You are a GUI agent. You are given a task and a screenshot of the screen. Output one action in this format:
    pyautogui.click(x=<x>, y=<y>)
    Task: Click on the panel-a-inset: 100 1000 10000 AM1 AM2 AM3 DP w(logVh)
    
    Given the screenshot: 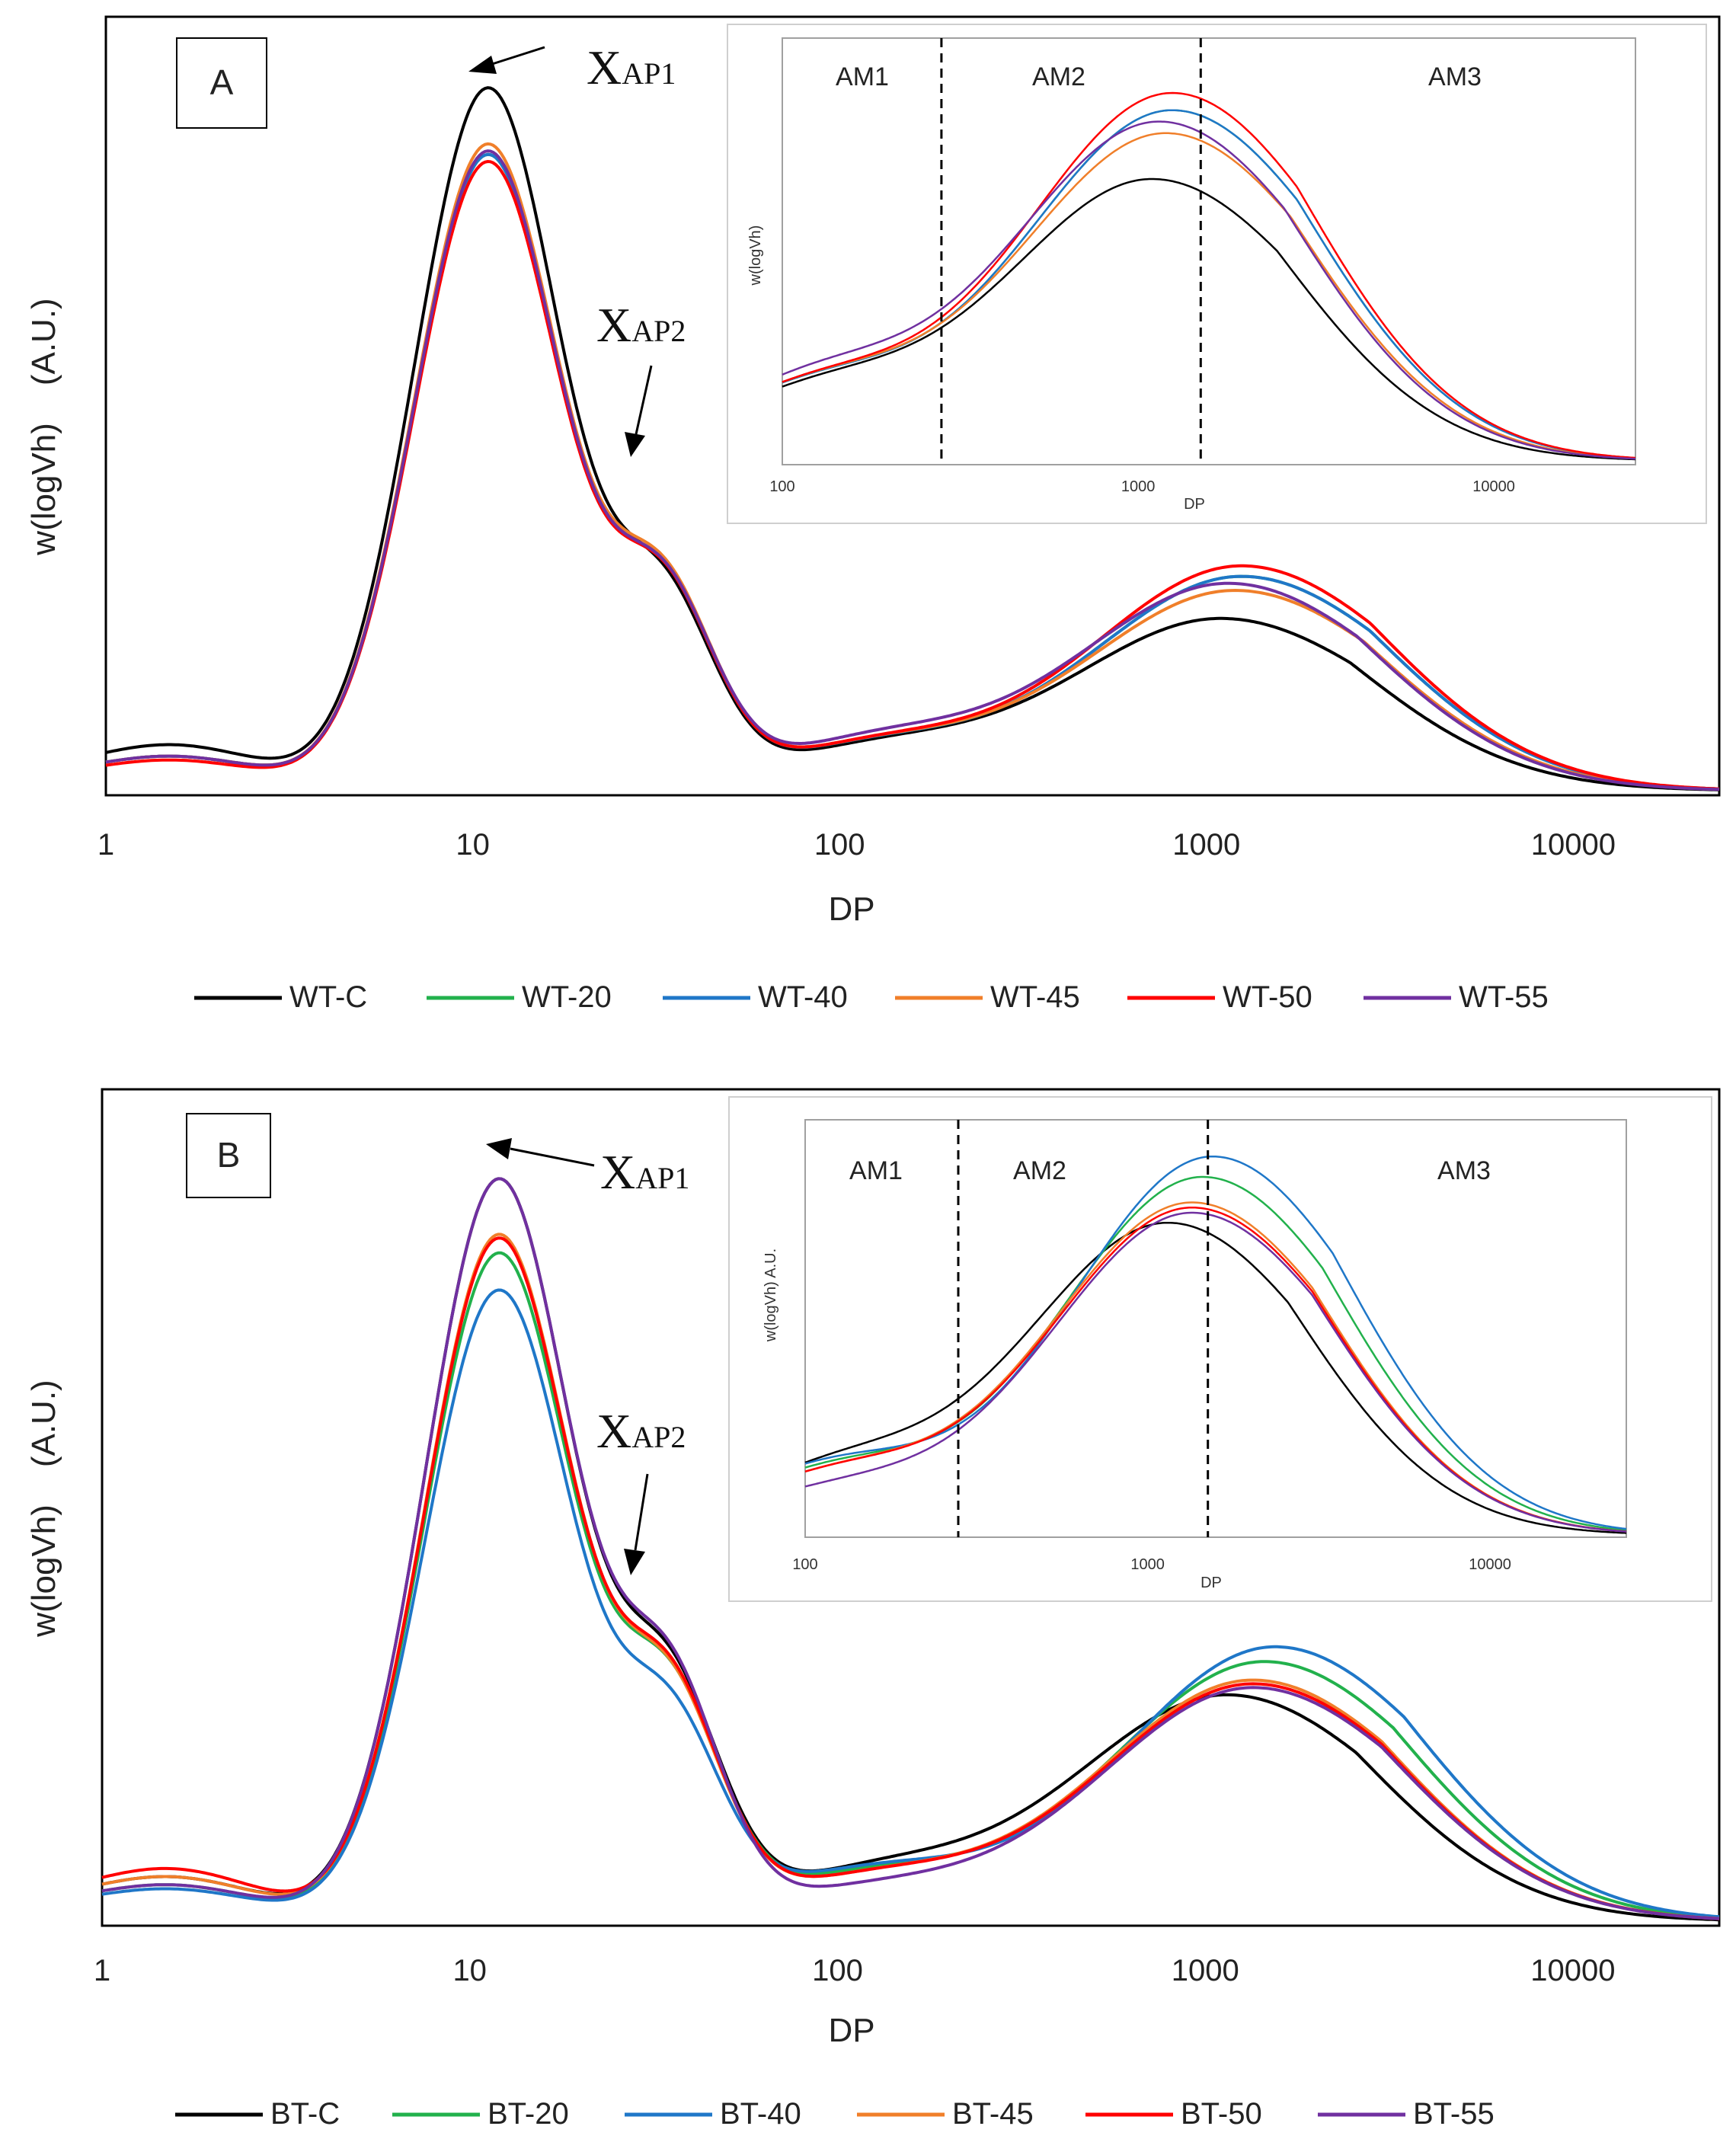 What is the action you would take?
    pyautogui.click(x=1217, y=274)
    